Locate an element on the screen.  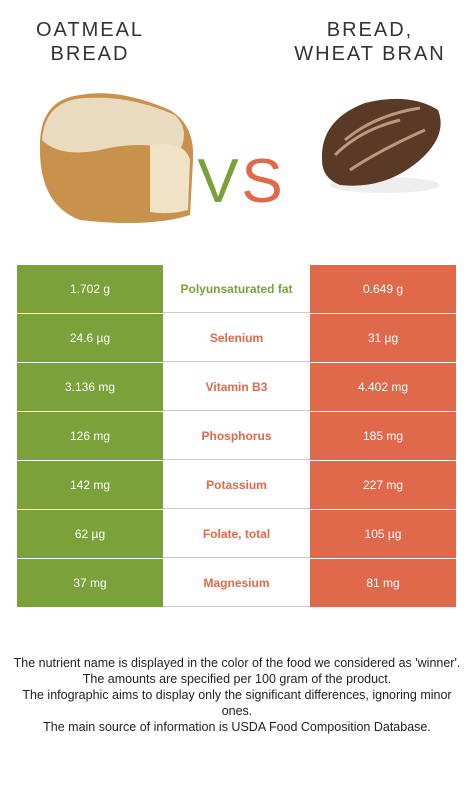
crust-cuts is located at coordinates (379, 139).